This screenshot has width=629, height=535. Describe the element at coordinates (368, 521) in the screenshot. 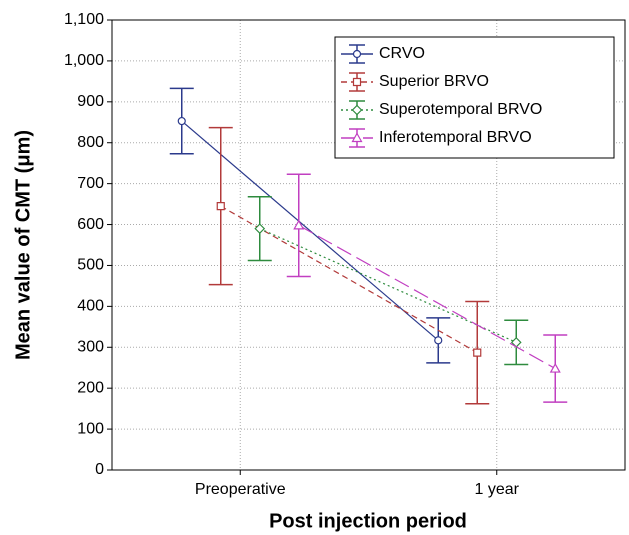

I see `x-axis-title: Post injection period` at that location.